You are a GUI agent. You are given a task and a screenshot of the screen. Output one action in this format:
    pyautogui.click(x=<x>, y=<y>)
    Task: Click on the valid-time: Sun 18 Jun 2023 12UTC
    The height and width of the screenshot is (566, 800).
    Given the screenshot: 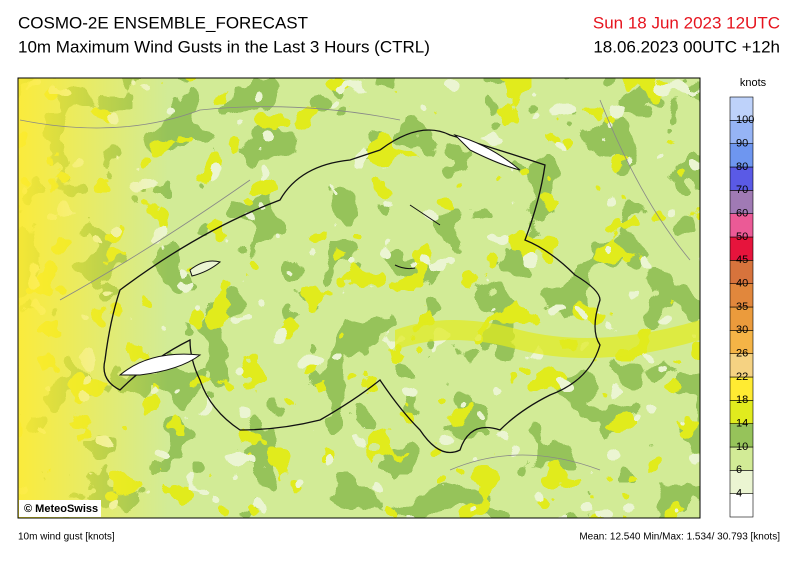 What is the action you would take?
    pyautogui.click(x=686, y=22)
    